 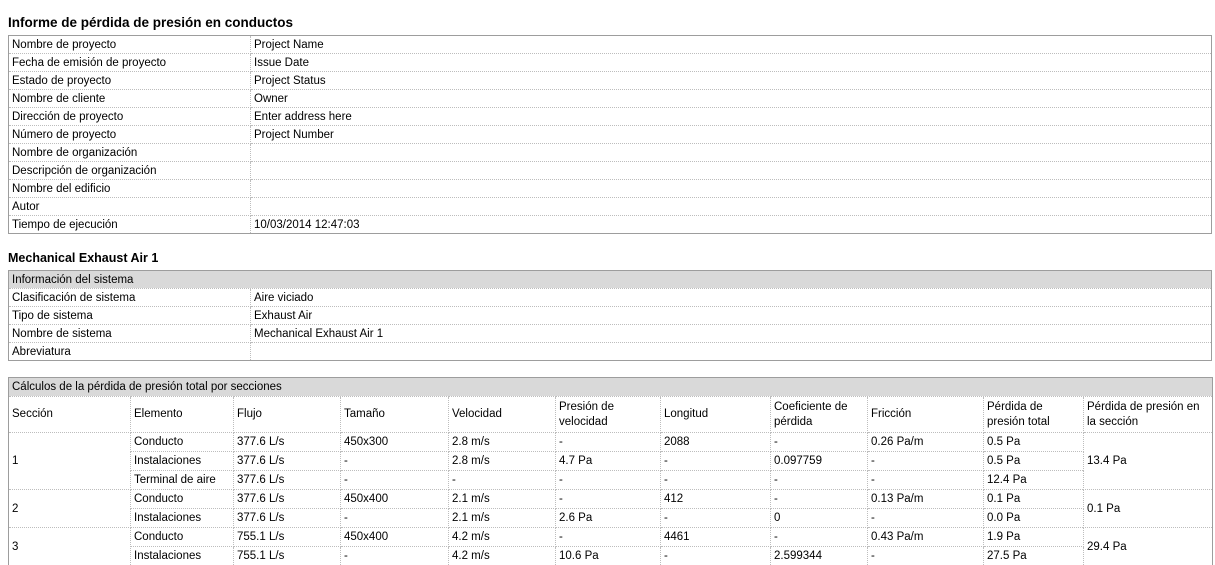 What do you see at coordinates (394, 537) in the screenshot?
I see `cell-size: 450x400` at bounding box center [394, 537].